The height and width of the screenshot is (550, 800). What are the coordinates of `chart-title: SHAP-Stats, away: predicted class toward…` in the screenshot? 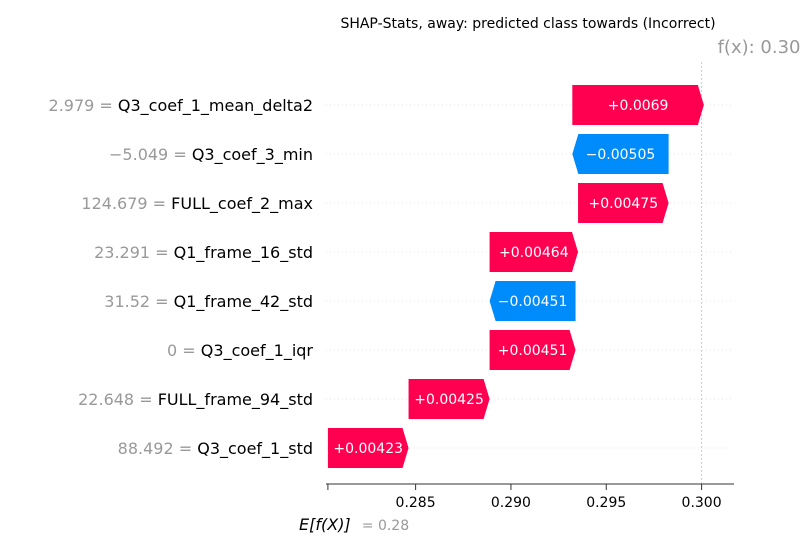 It's located at (527, 24).